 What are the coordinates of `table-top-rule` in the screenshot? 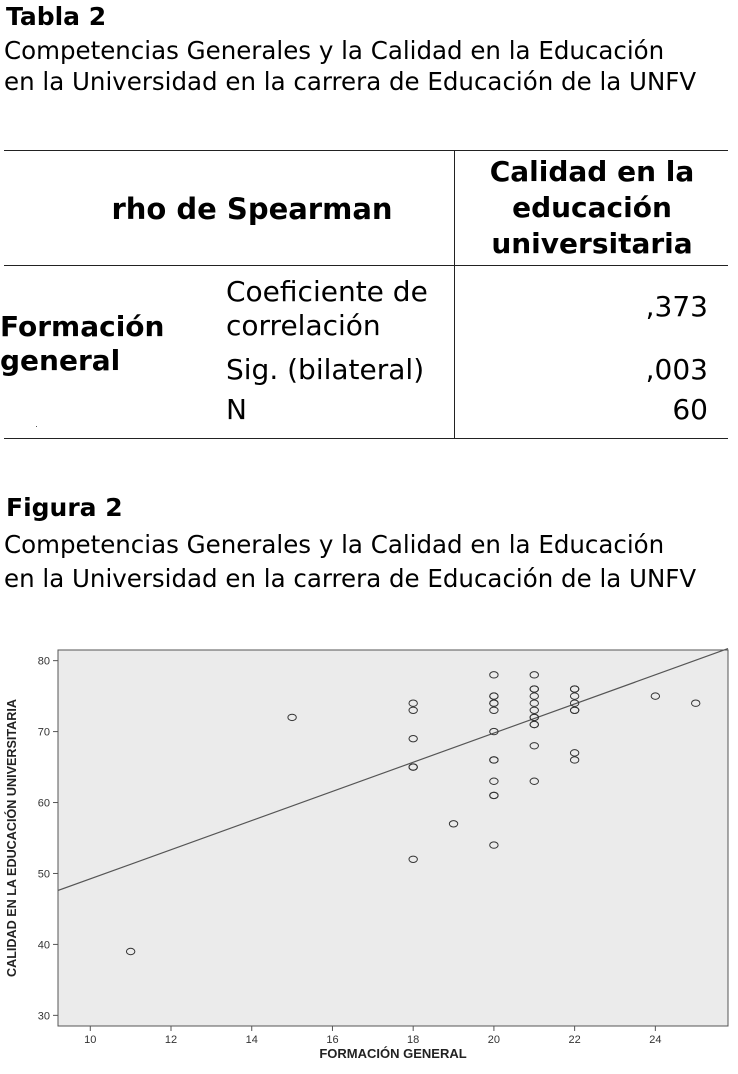 It's located at (366, 150).